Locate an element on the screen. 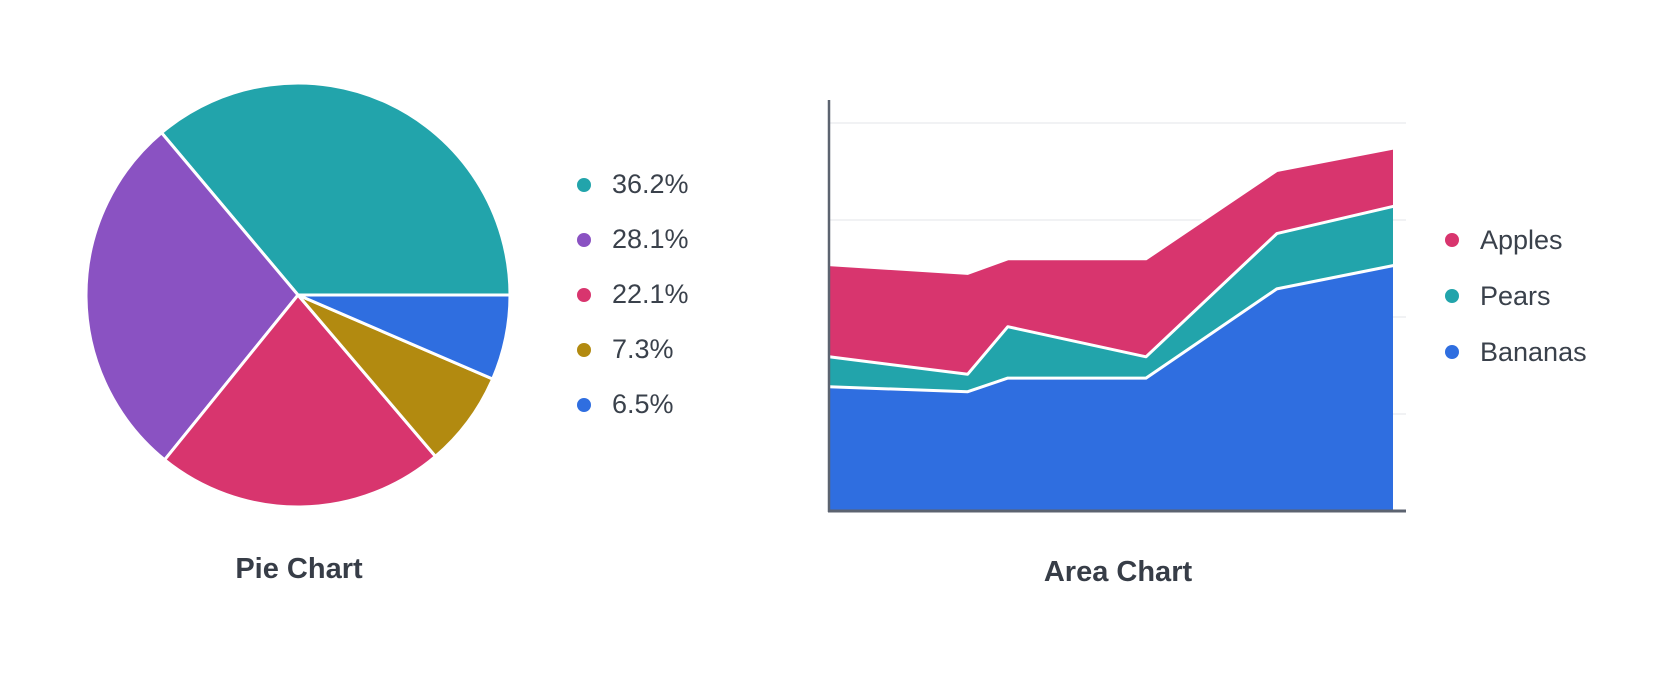 This screenshot has width=1672, height=678. area-series-bananas is located at coordinates (1111, 388).